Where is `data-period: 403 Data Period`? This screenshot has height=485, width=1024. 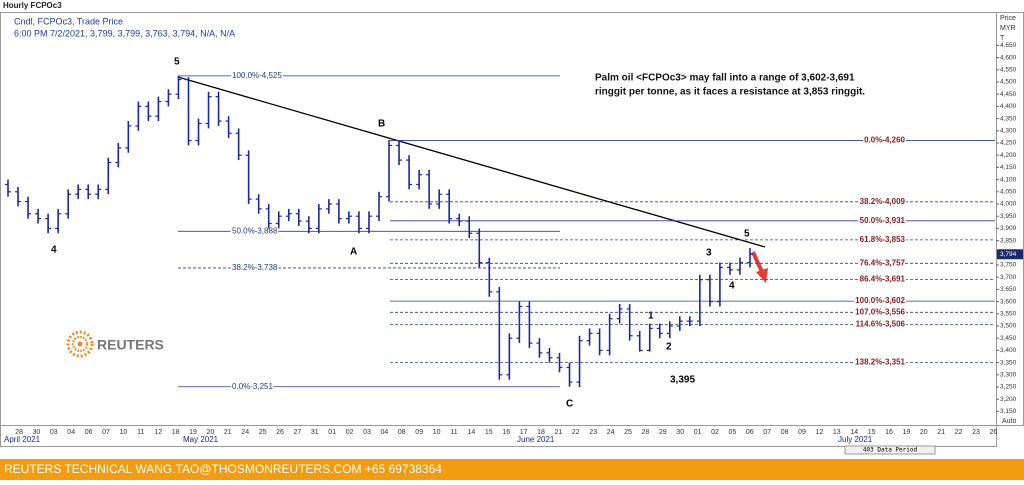
data-period: 403 Data Period is located at coordinates (890, 450).